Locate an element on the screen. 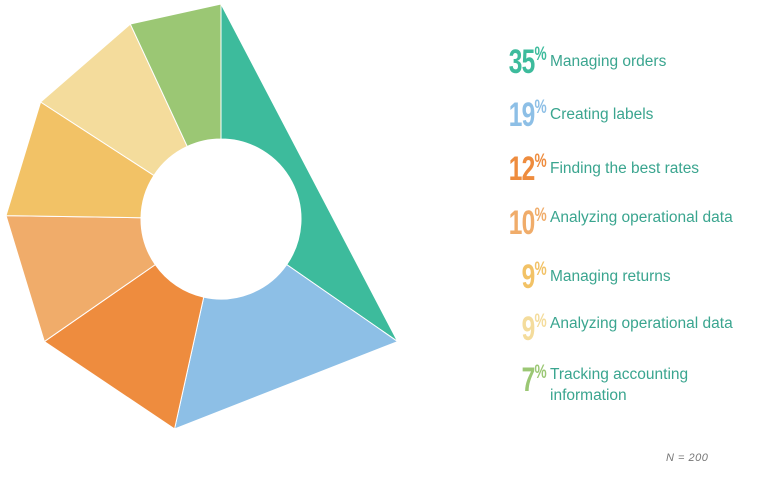 Image resolution: width=768 pixels, height=480 pixels. legend-label-3: Finding the best rates is located at coordinates (625, 168).